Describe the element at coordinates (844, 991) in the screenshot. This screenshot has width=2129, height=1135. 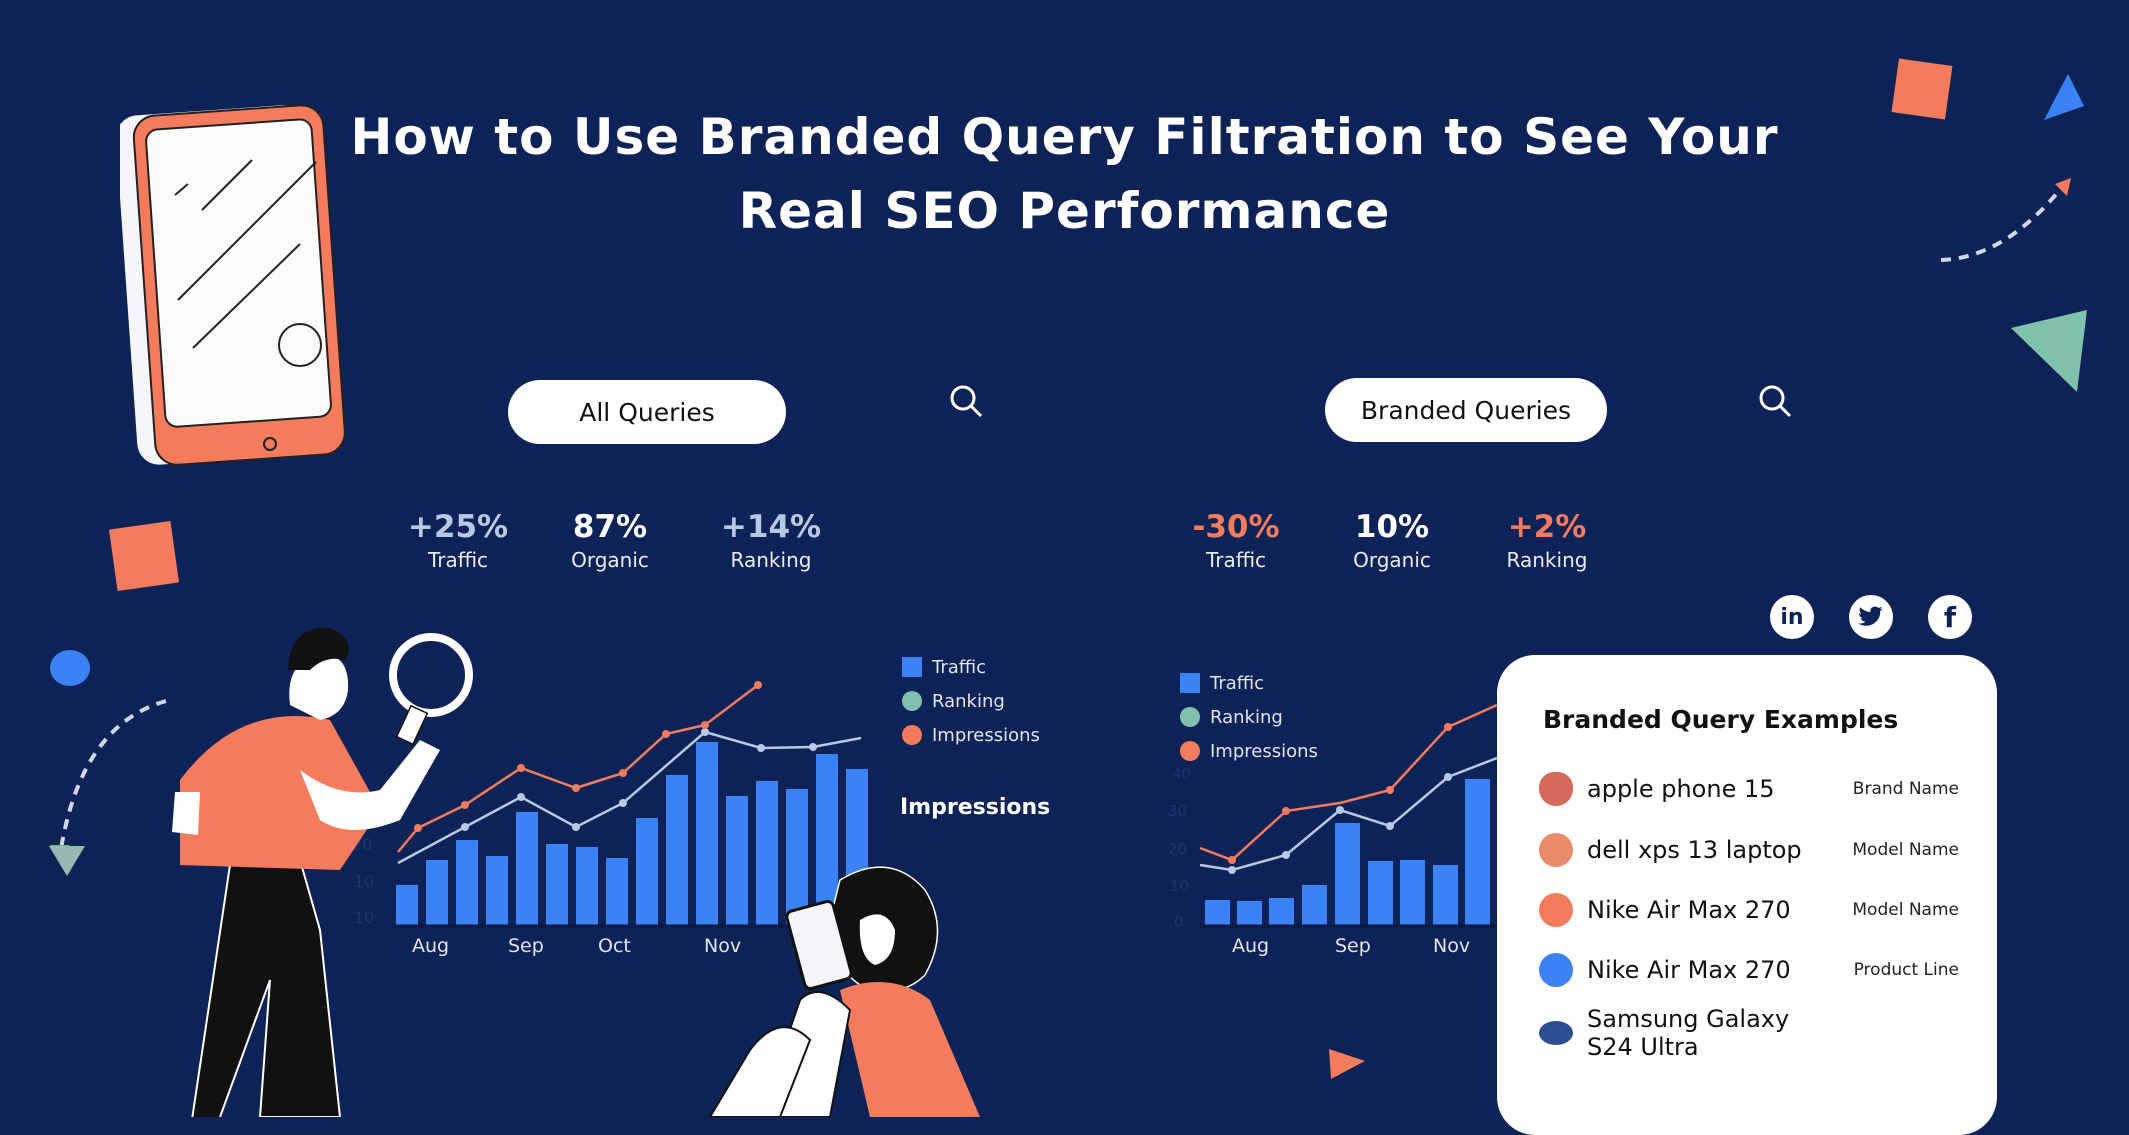
I see `woman-with-phone-illustration` at that location.